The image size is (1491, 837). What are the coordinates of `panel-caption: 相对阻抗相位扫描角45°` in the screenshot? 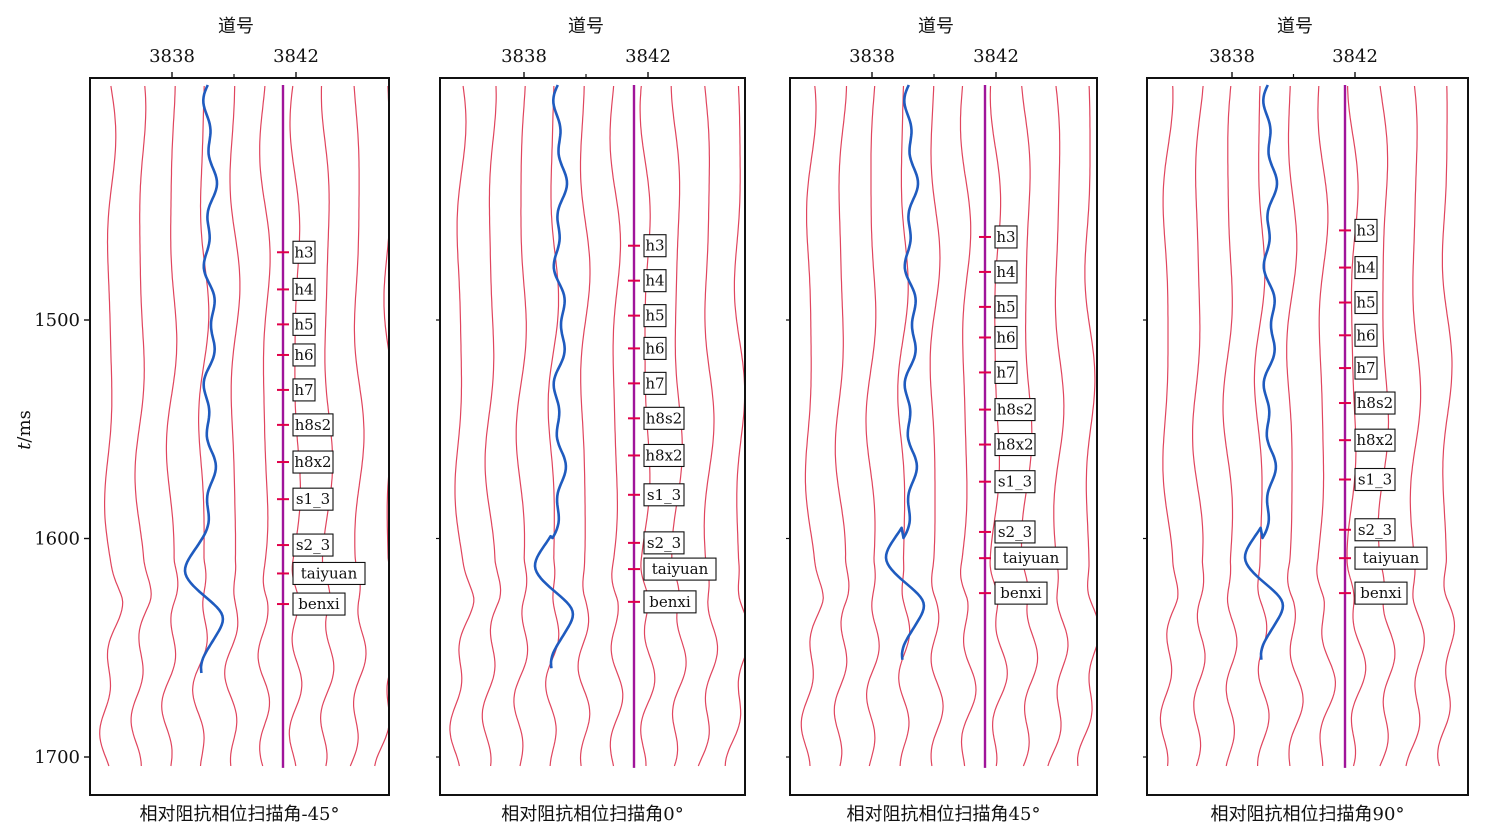 It's located at (944, 814).